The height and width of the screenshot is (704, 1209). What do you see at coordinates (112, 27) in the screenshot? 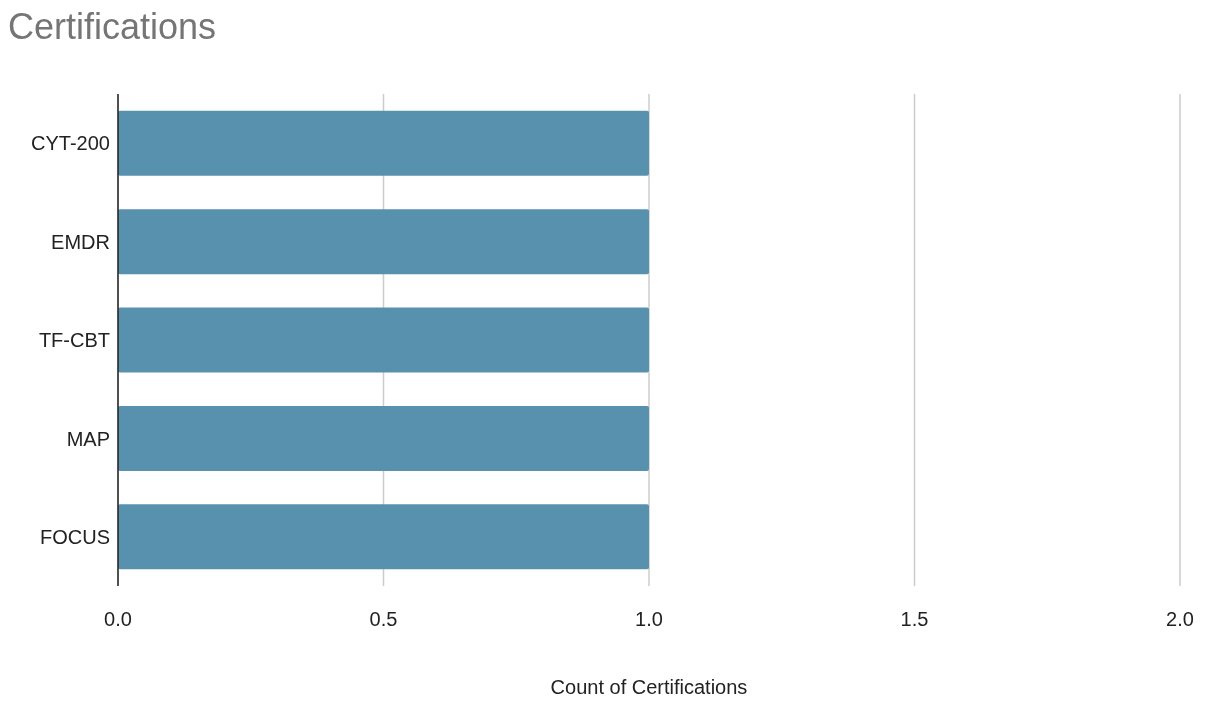
I see `chart-title: Certifications` at bounding box center [112, 27].